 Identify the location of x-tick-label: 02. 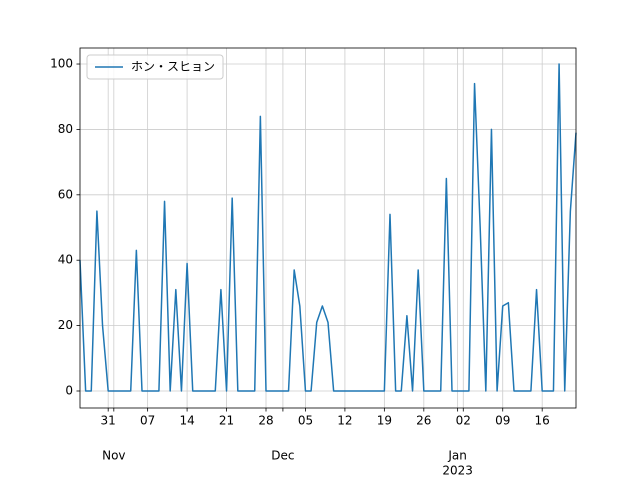
(463, 421).